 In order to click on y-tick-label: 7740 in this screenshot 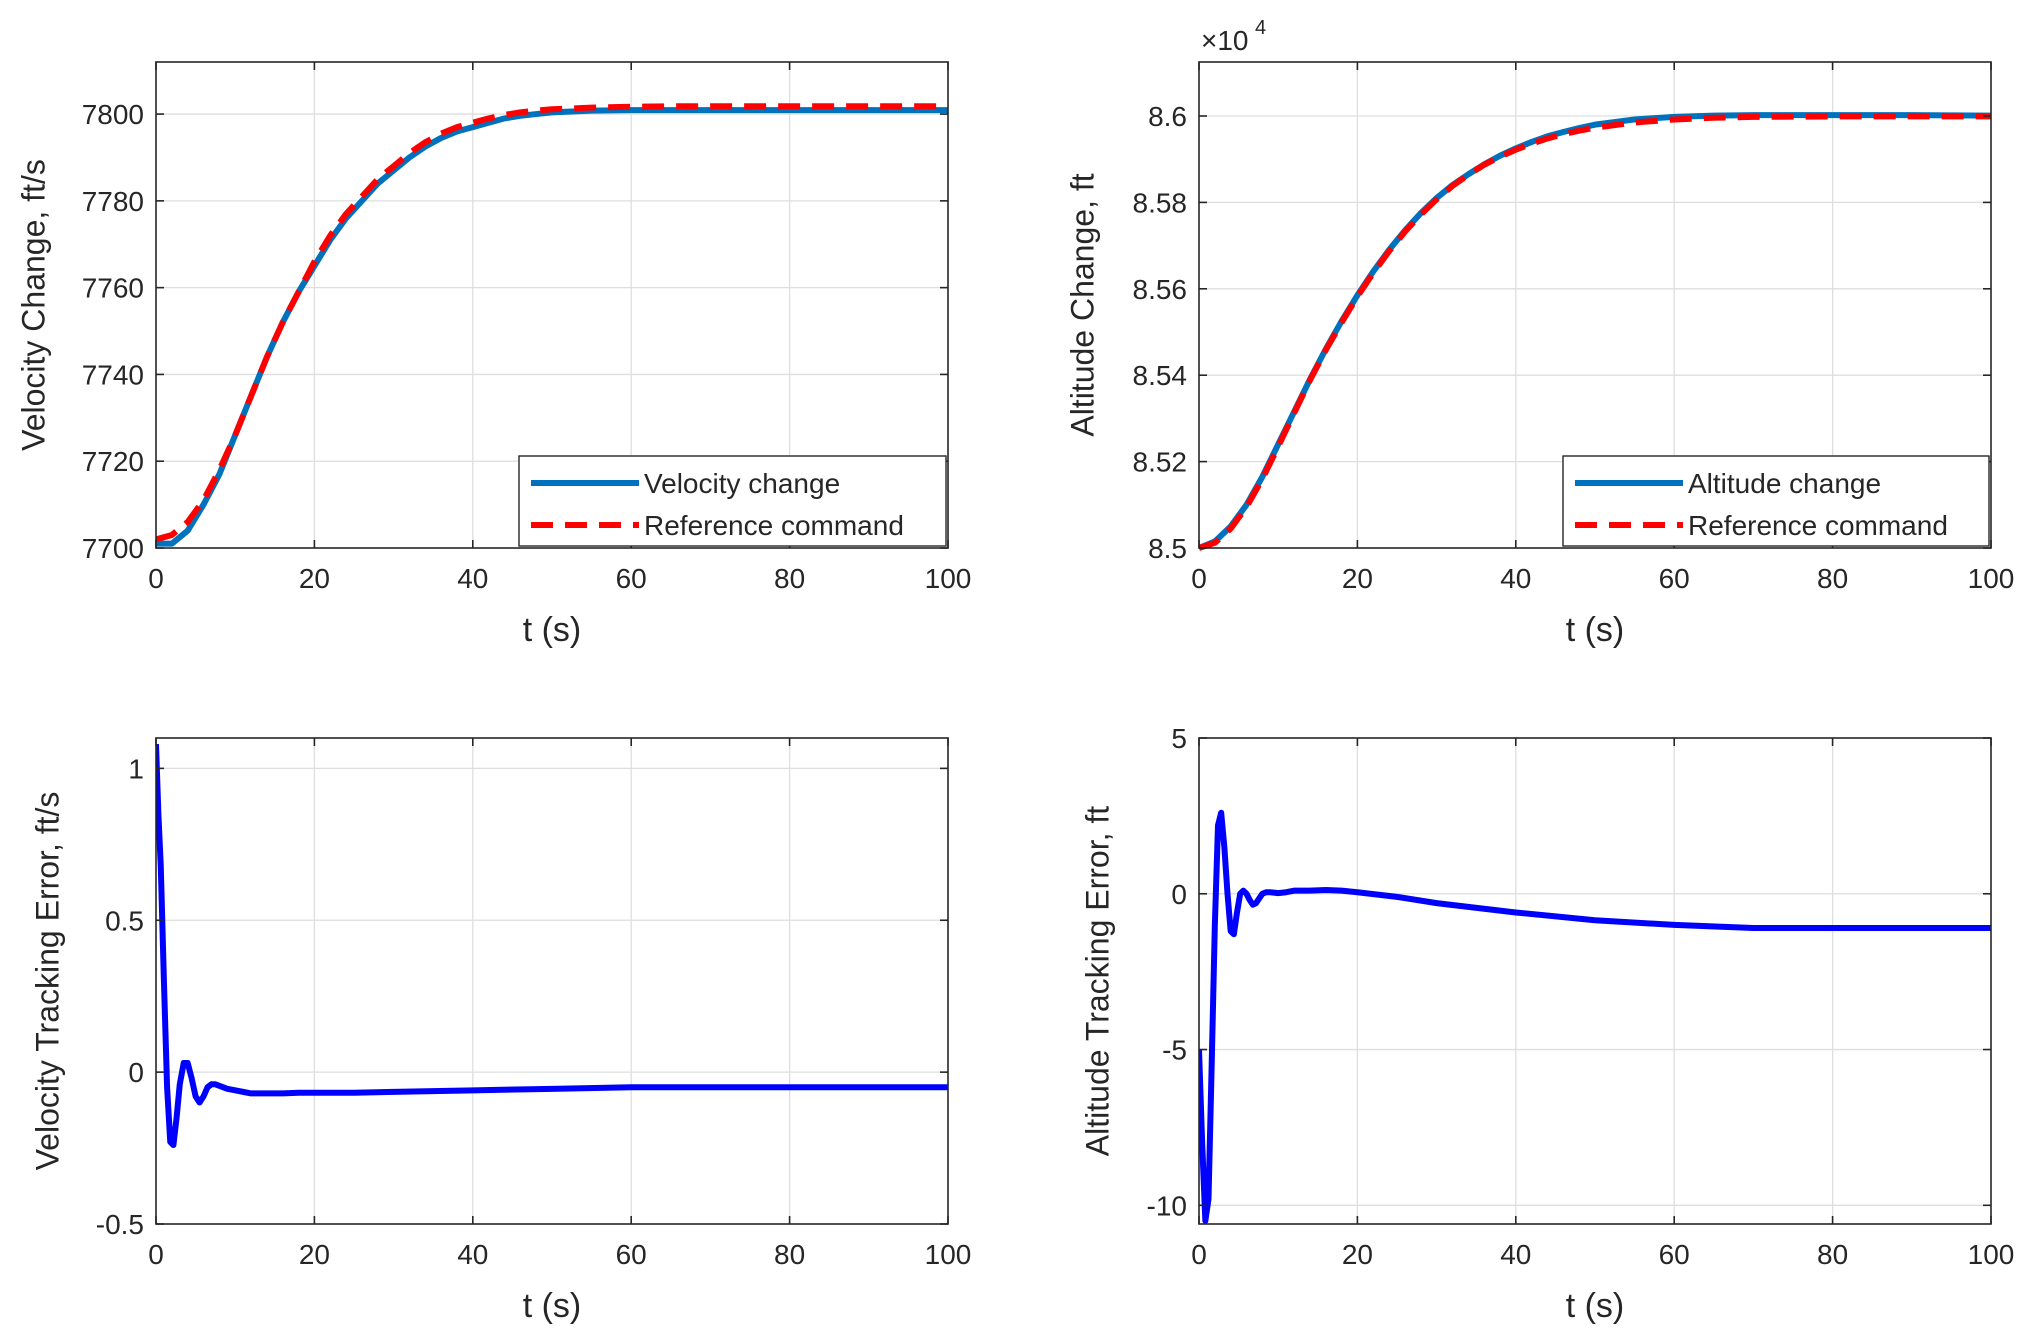, I will do `click(113, 374)`.